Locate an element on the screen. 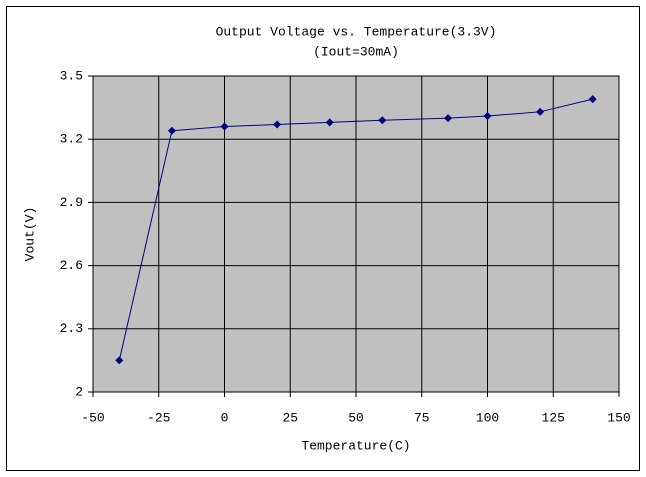 This screenshot has width=646, height=477. y-tick-label: 3.5 is located at coordinates (71, 75).